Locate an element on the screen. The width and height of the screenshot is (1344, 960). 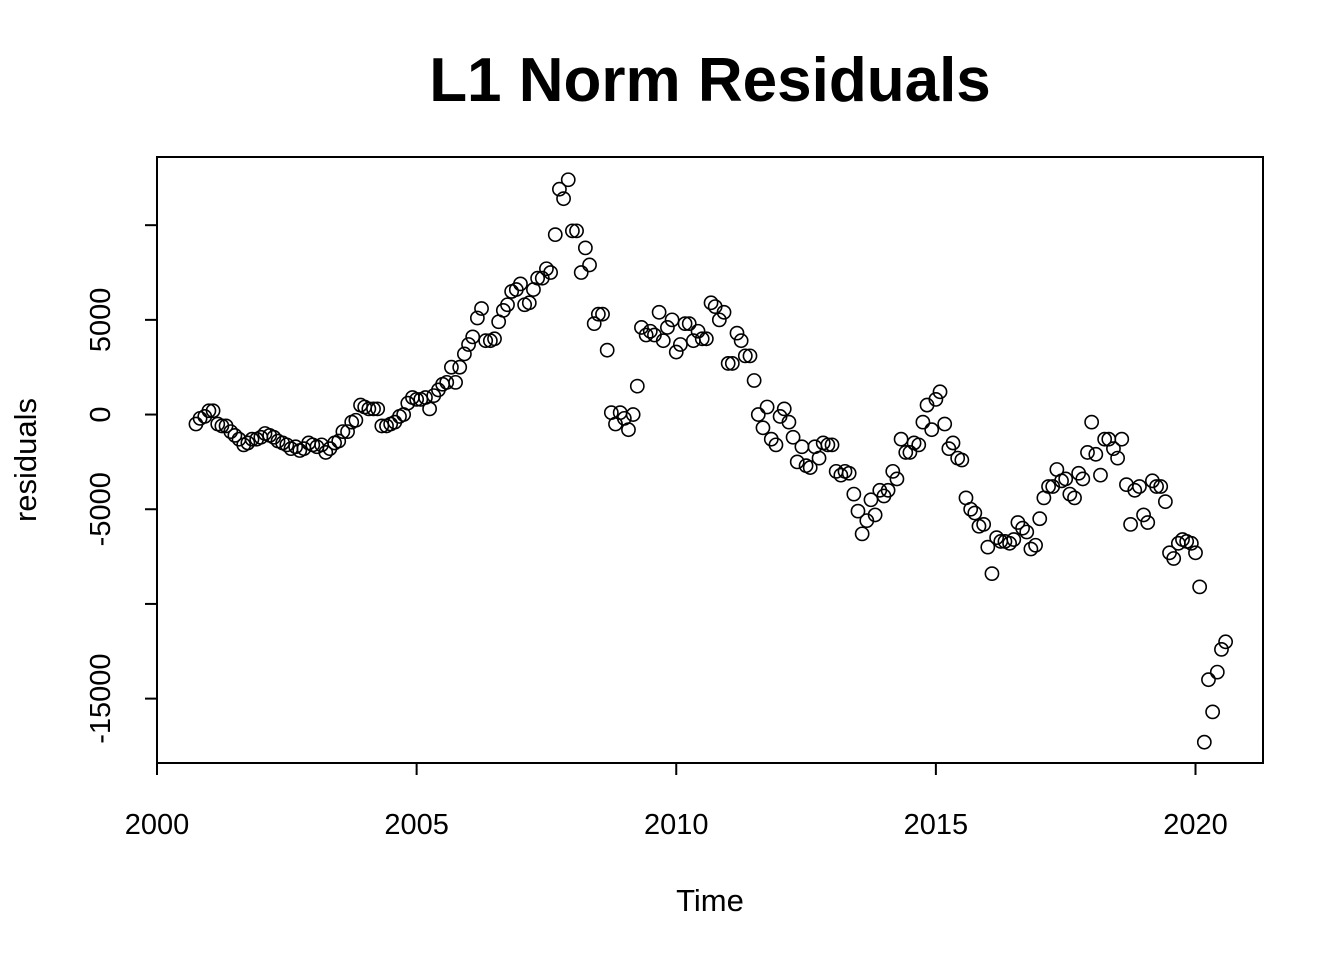
x-tick-label: 2005 is located at coordinates (416, 825).